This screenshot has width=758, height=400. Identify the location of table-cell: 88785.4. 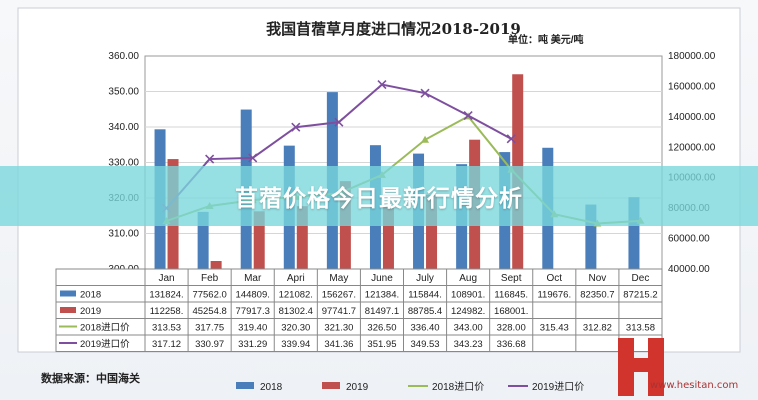
(425, 311).